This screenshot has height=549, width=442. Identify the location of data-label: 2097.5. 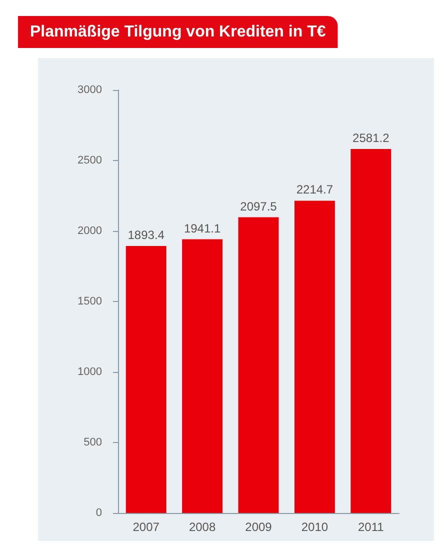
(259, 206).